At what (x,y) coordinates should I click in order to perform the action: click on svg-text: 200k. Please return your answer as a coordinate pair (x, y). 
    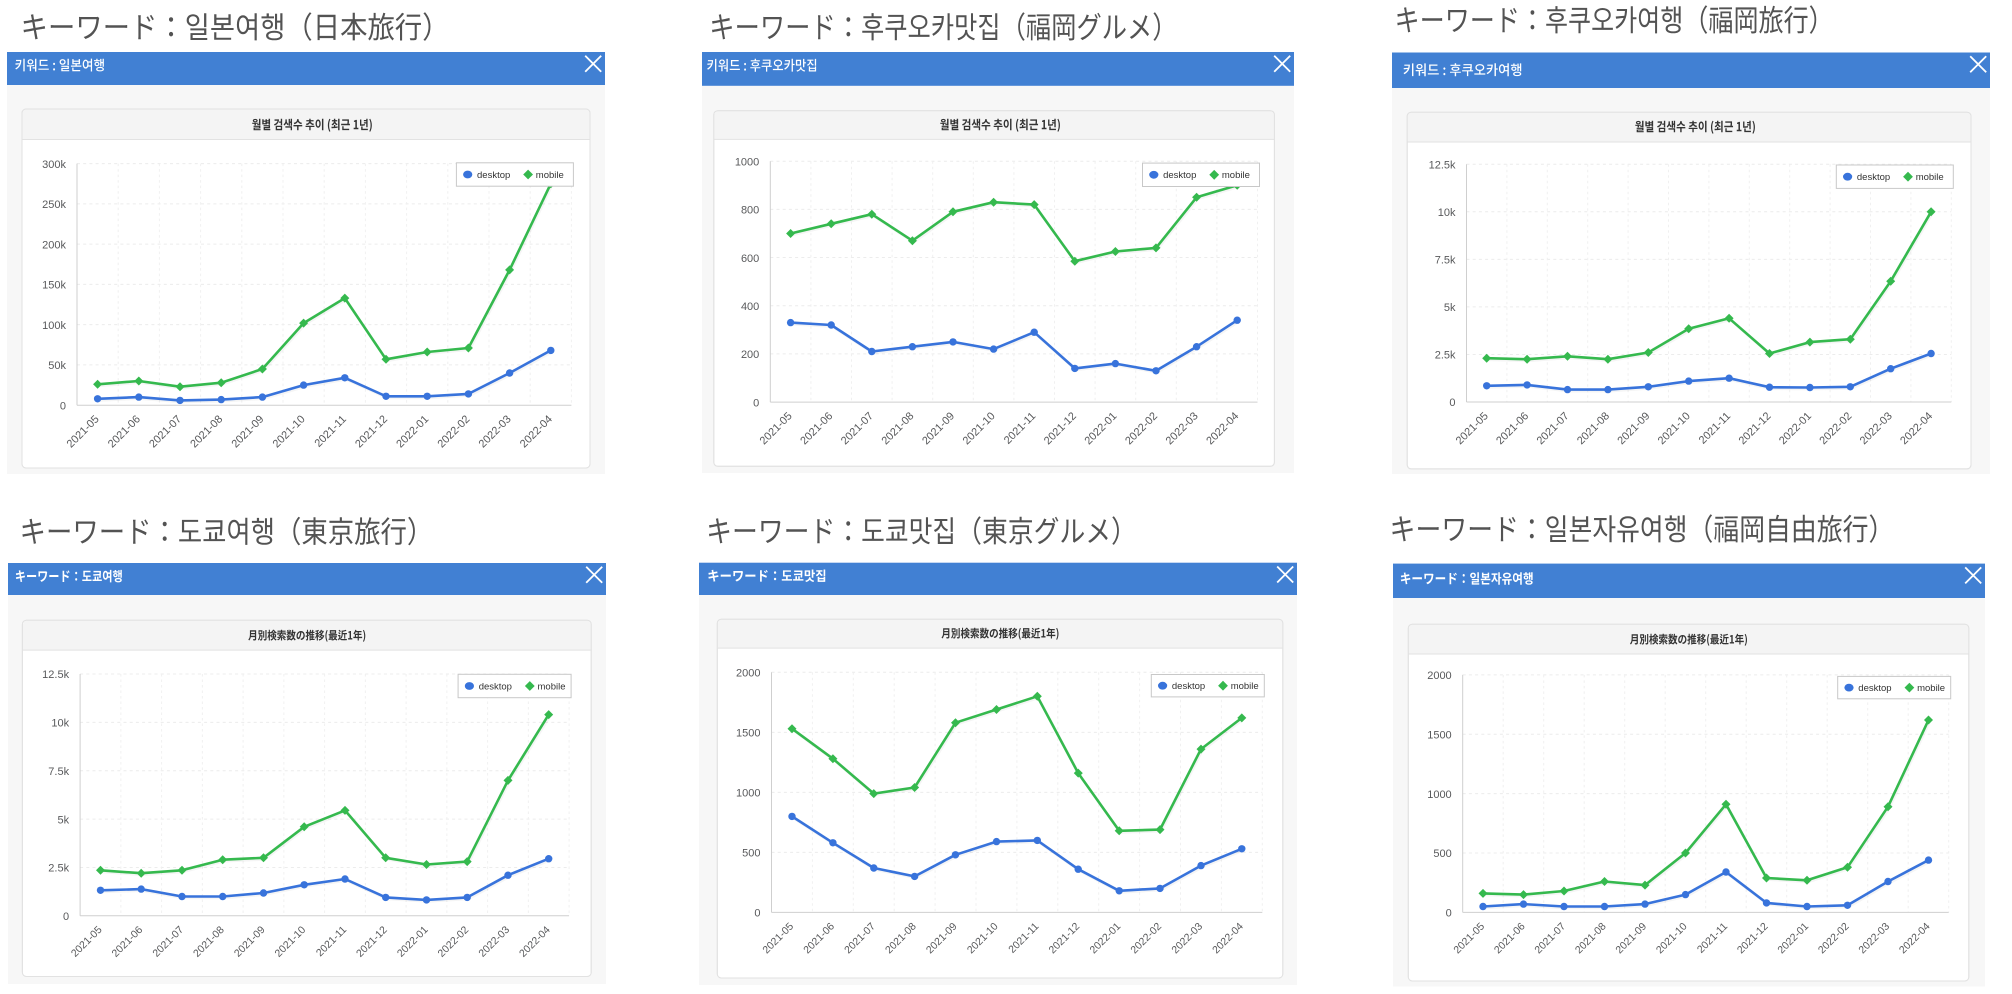
    Looking at the image, I should click on (54, 245).